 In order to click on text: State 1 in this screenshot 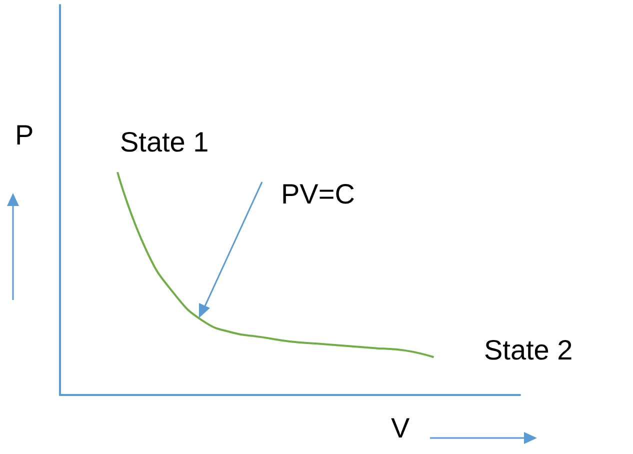, I will do `click(164, 142)`.